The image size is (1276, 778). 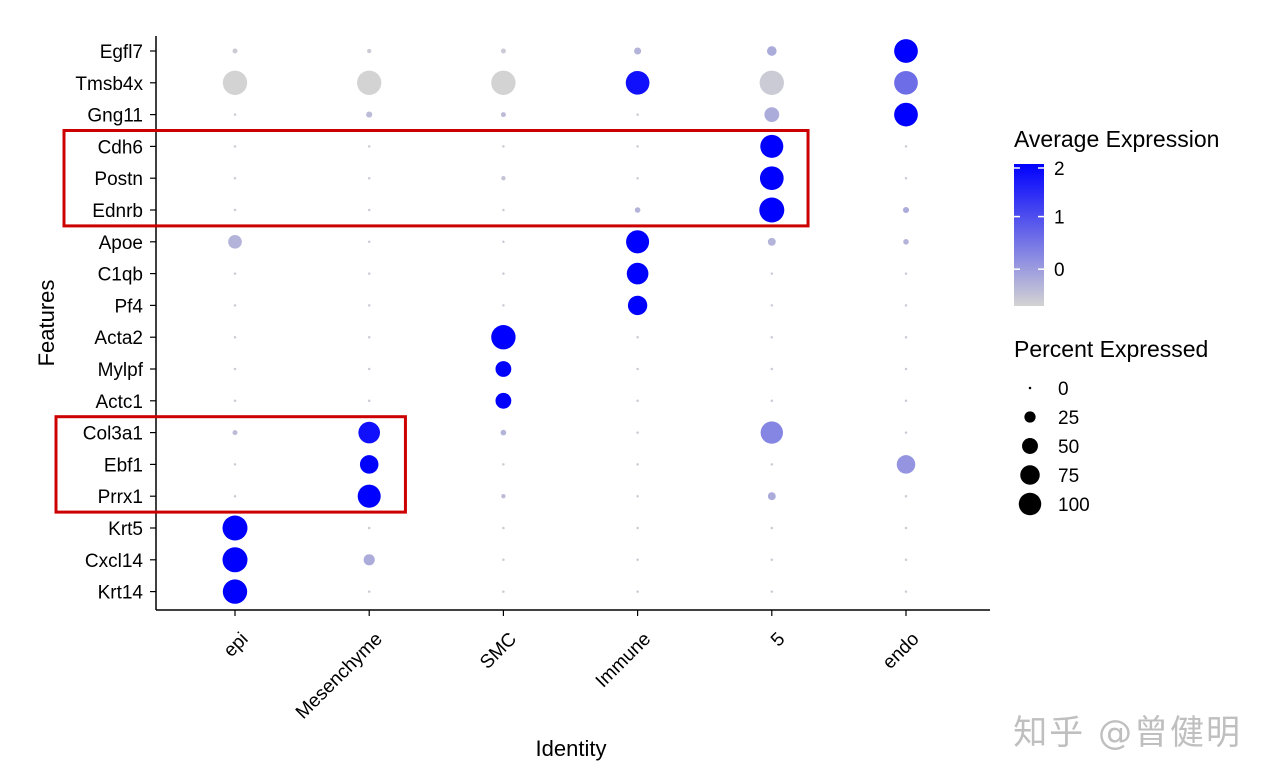 I want to click on dot-gng11-mesenchyme, so click(x=369, y=114).